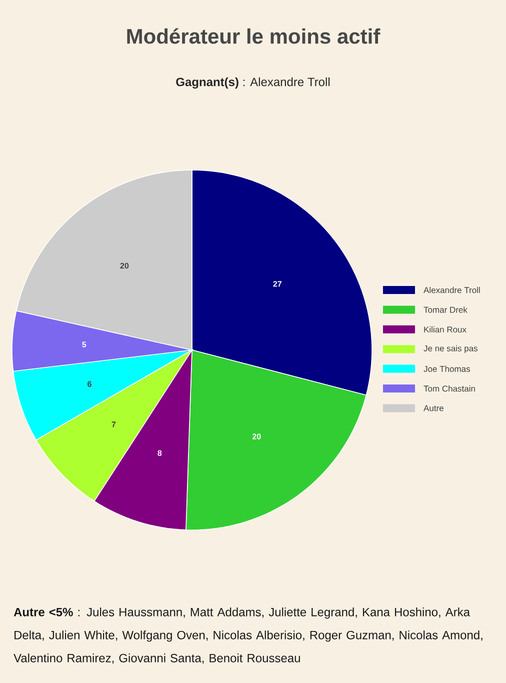 Image resolution: width=506 pixels, height=683 pixels. I want to click on text: Autre <5% : Jules Haussmann, Matt Addams, Juliette Legrand, Kana Hoshino, Arka Delta, Julien White, Wolfgang Oven, Nicolas Alberisio, Roger Guzman, Nicolas Amond, Valentino Ramirez, Giovanni Santa, Benoit Rousseau, so click(248, 636).